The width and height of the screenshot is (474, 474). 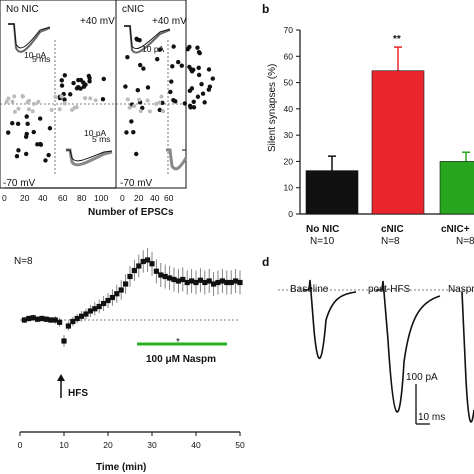 I want to click on svg-text: 10 pA, so click(x=35, y=55).